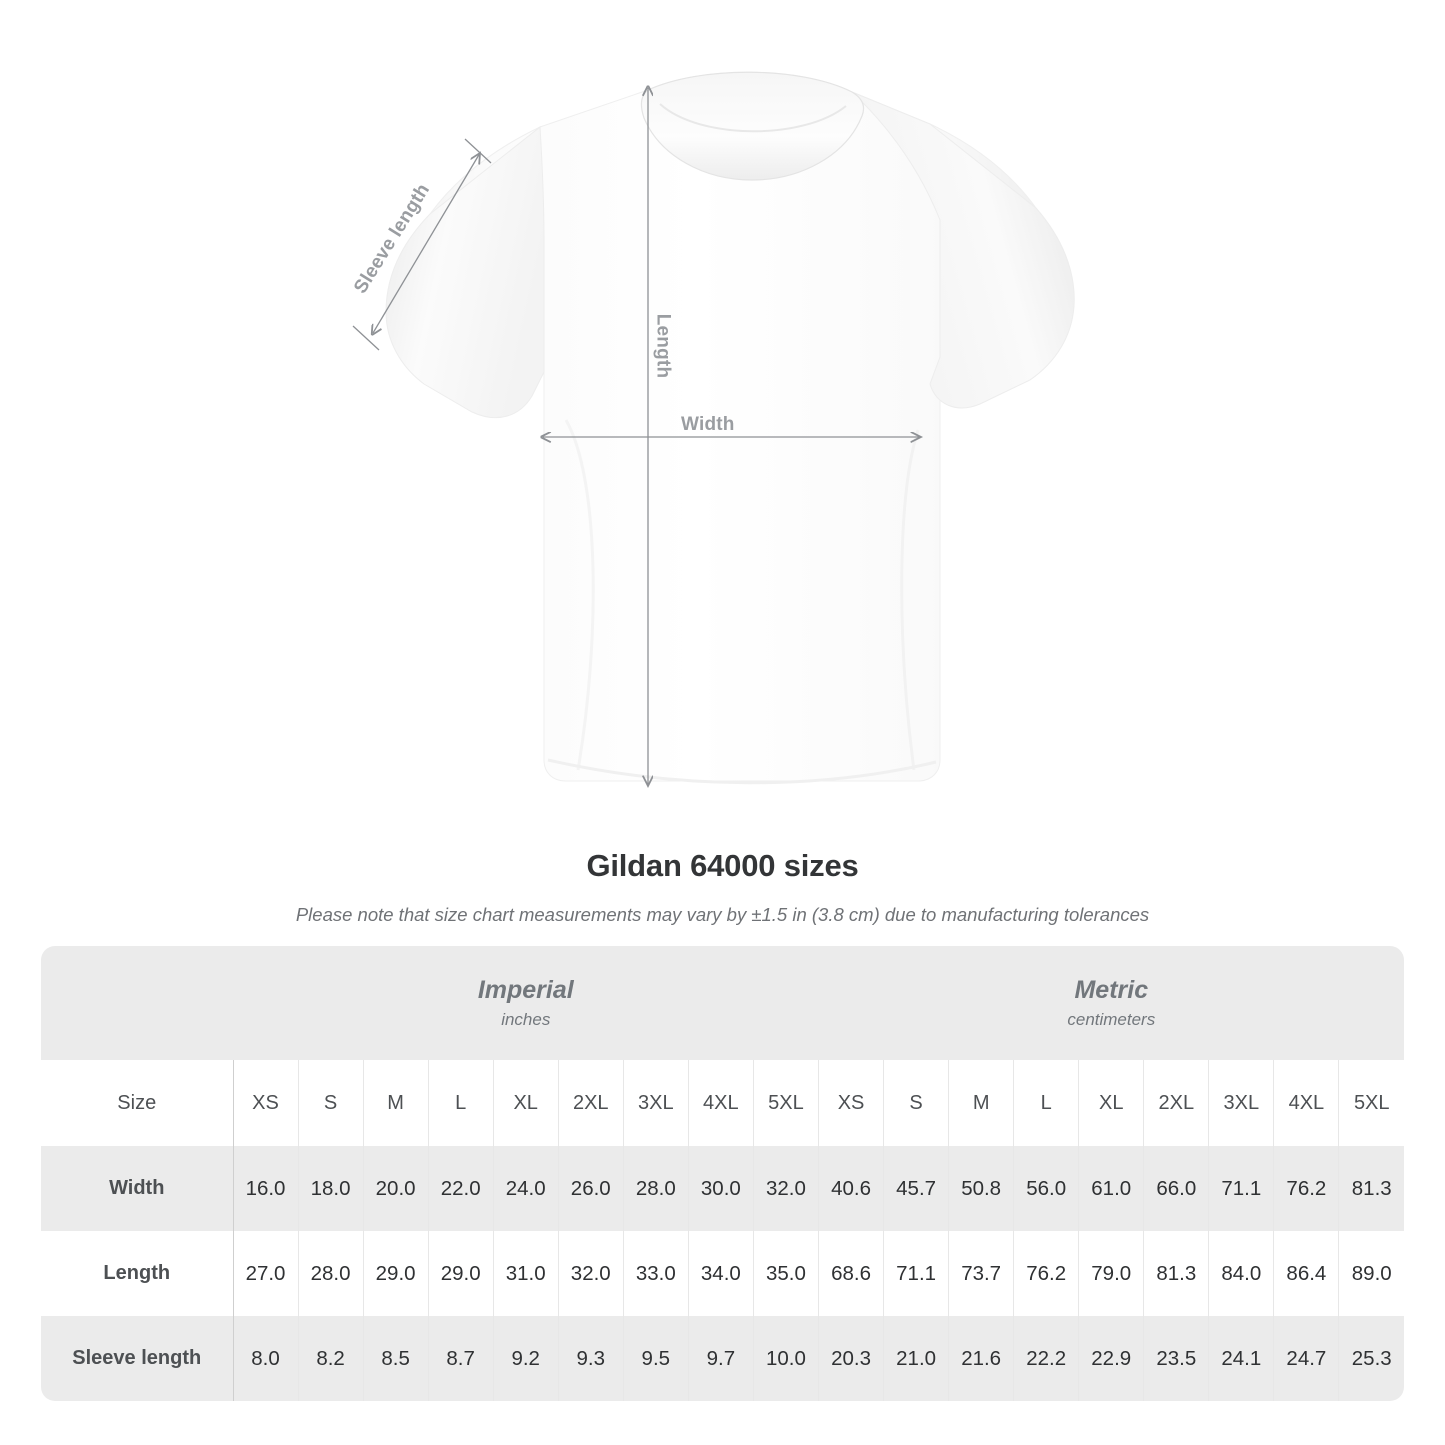 Image resolution: width=1445 pixels, height=1445 pixels. What do you see at coordinates (1046, 1273) in the screenshot?
I see `cell-length-metric-l: 76.2` at bounding box center [1046, 1273].